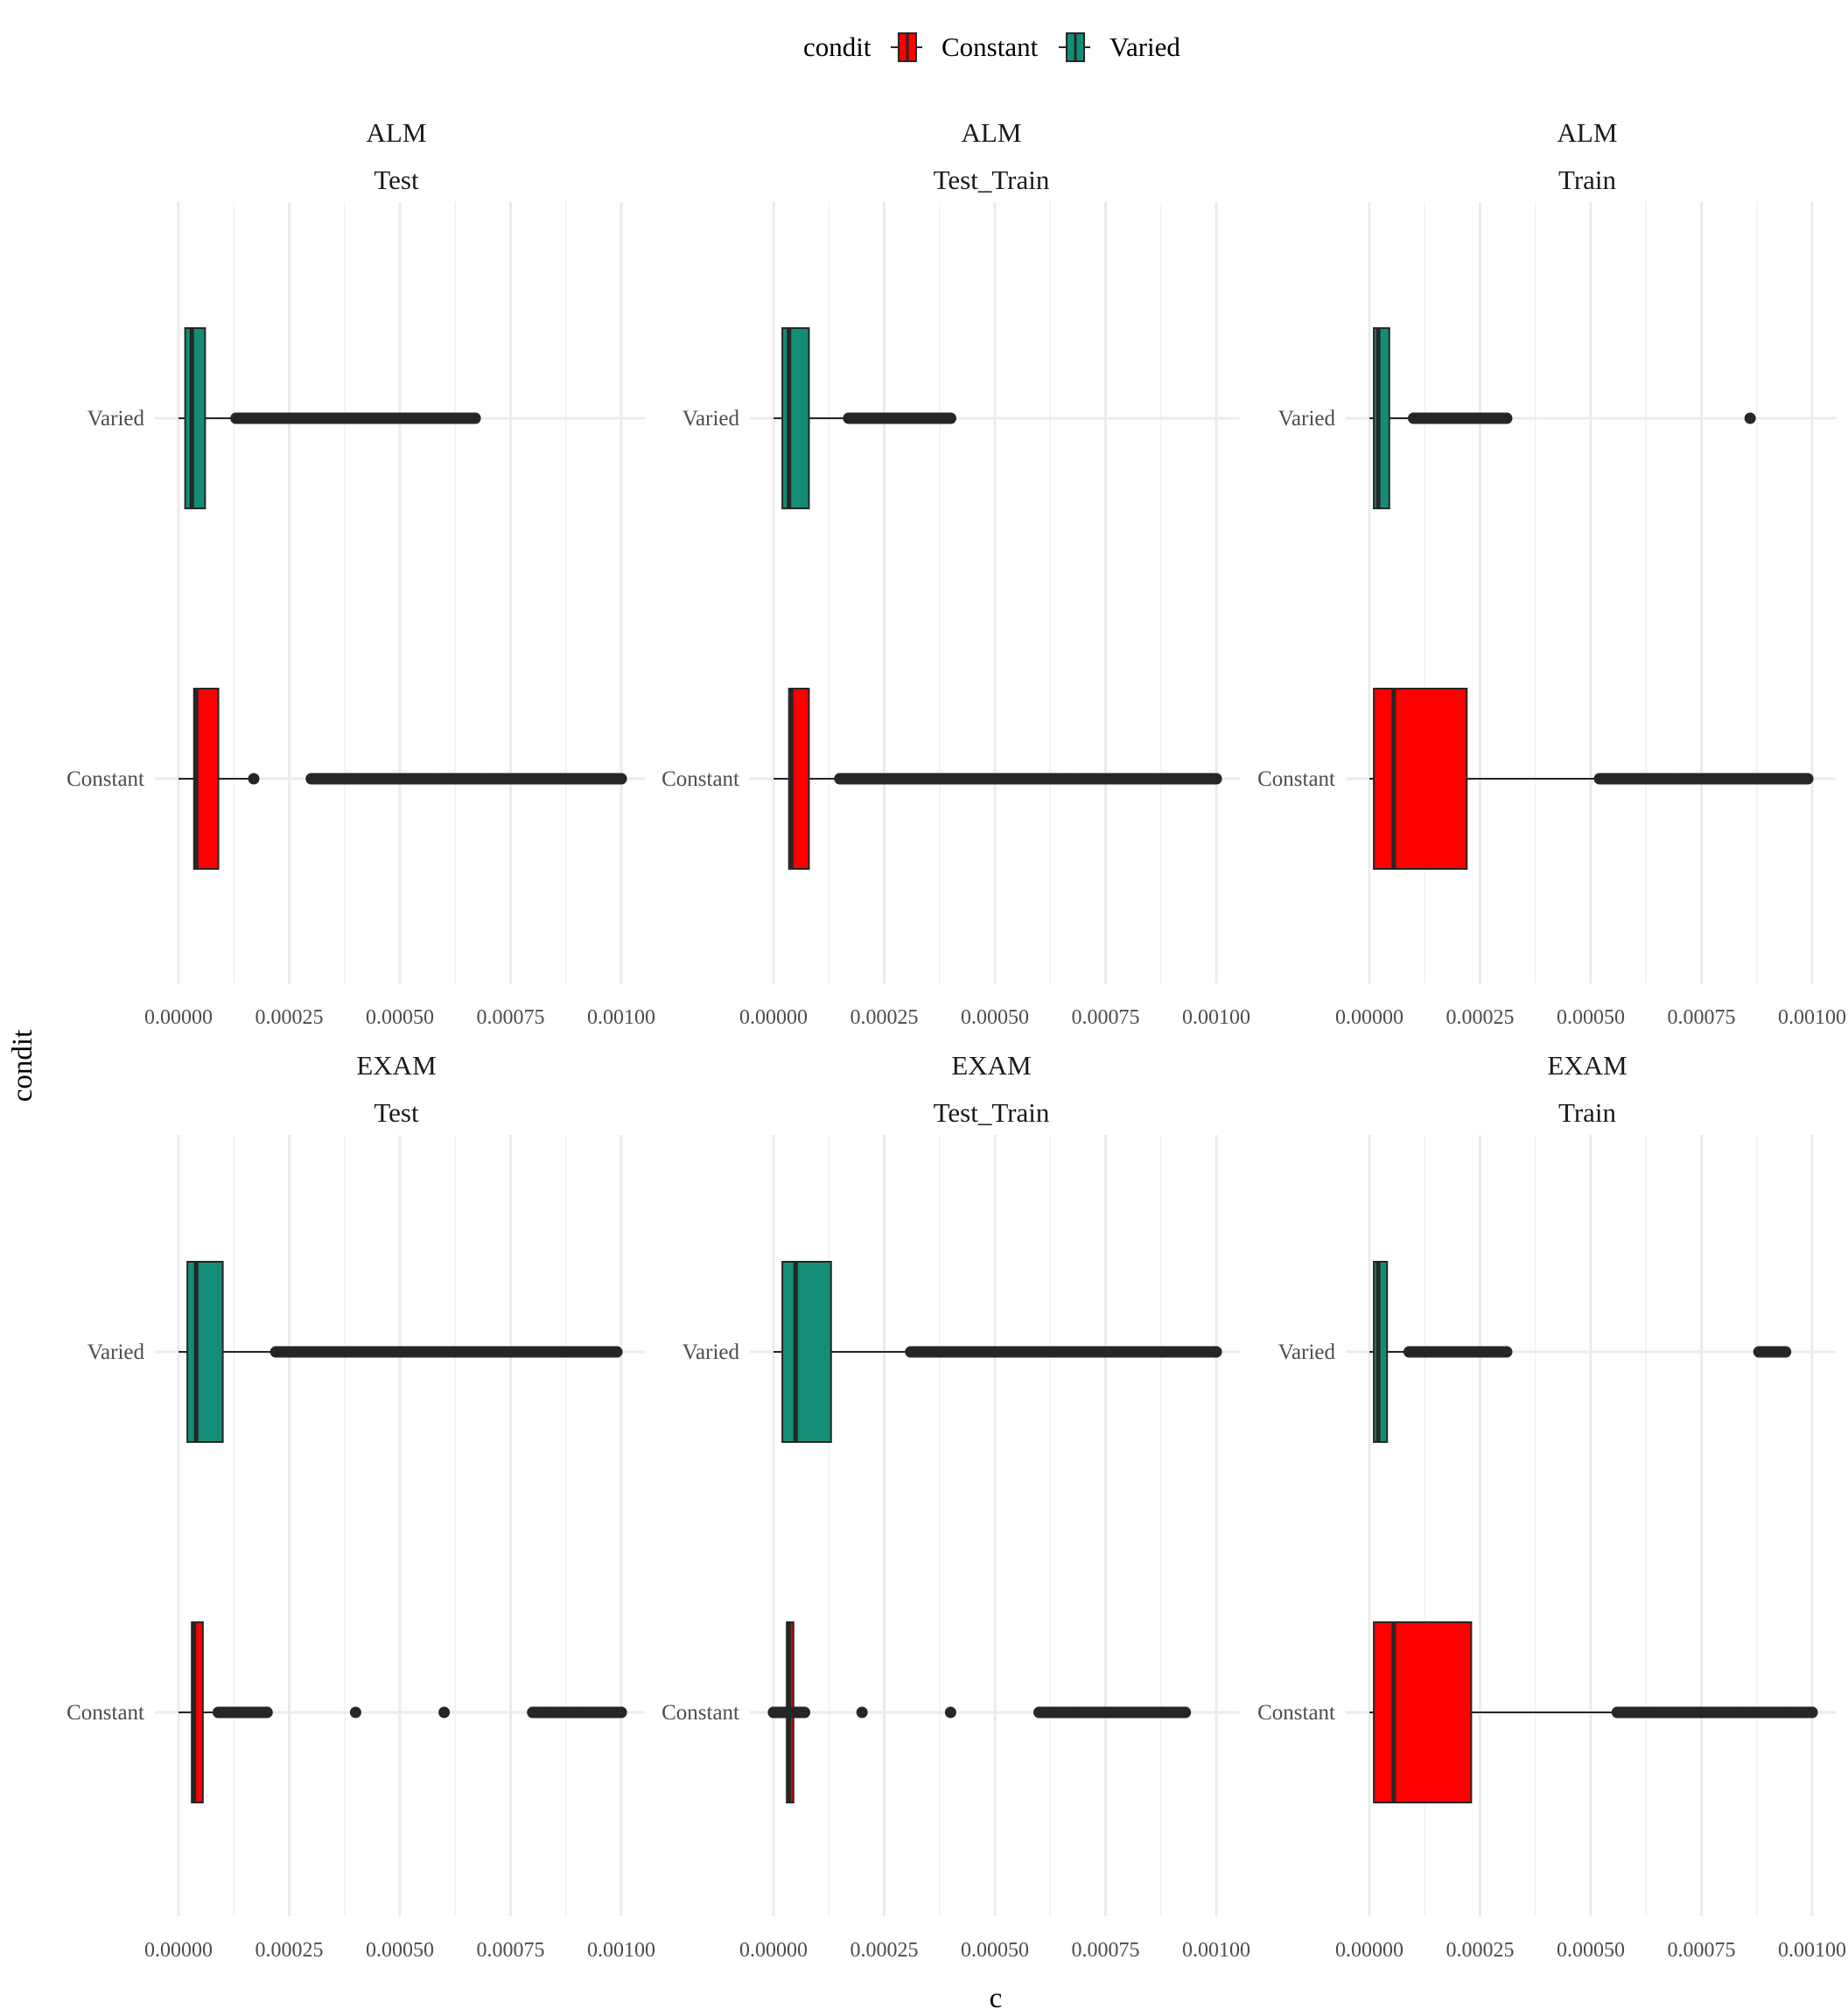 This screenshot has width=1848, height=2016. Describe the element at coordinates (996, 1998) in the screenshot. I see `x-axis-title: c` at that location.